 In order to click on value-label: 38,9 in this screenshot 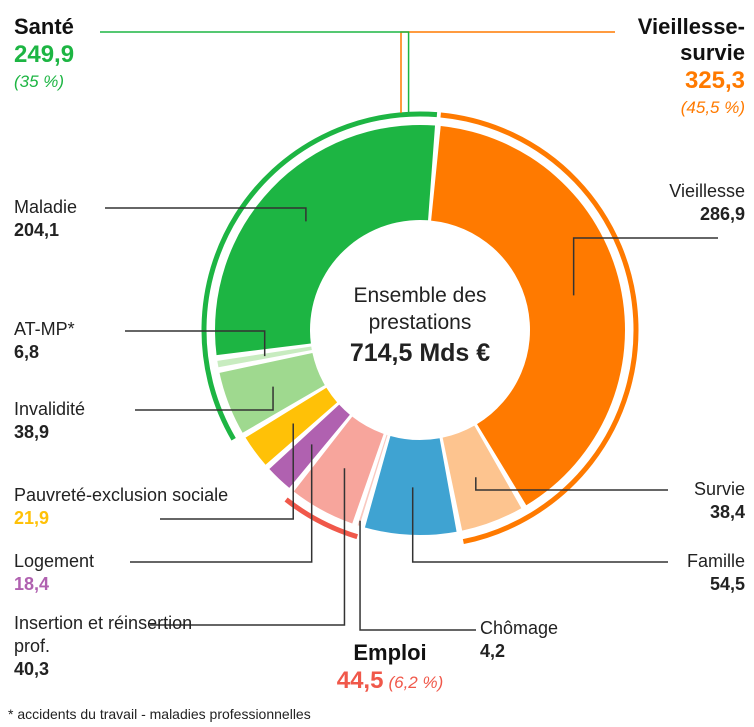, I will do `click(32, 432)`.